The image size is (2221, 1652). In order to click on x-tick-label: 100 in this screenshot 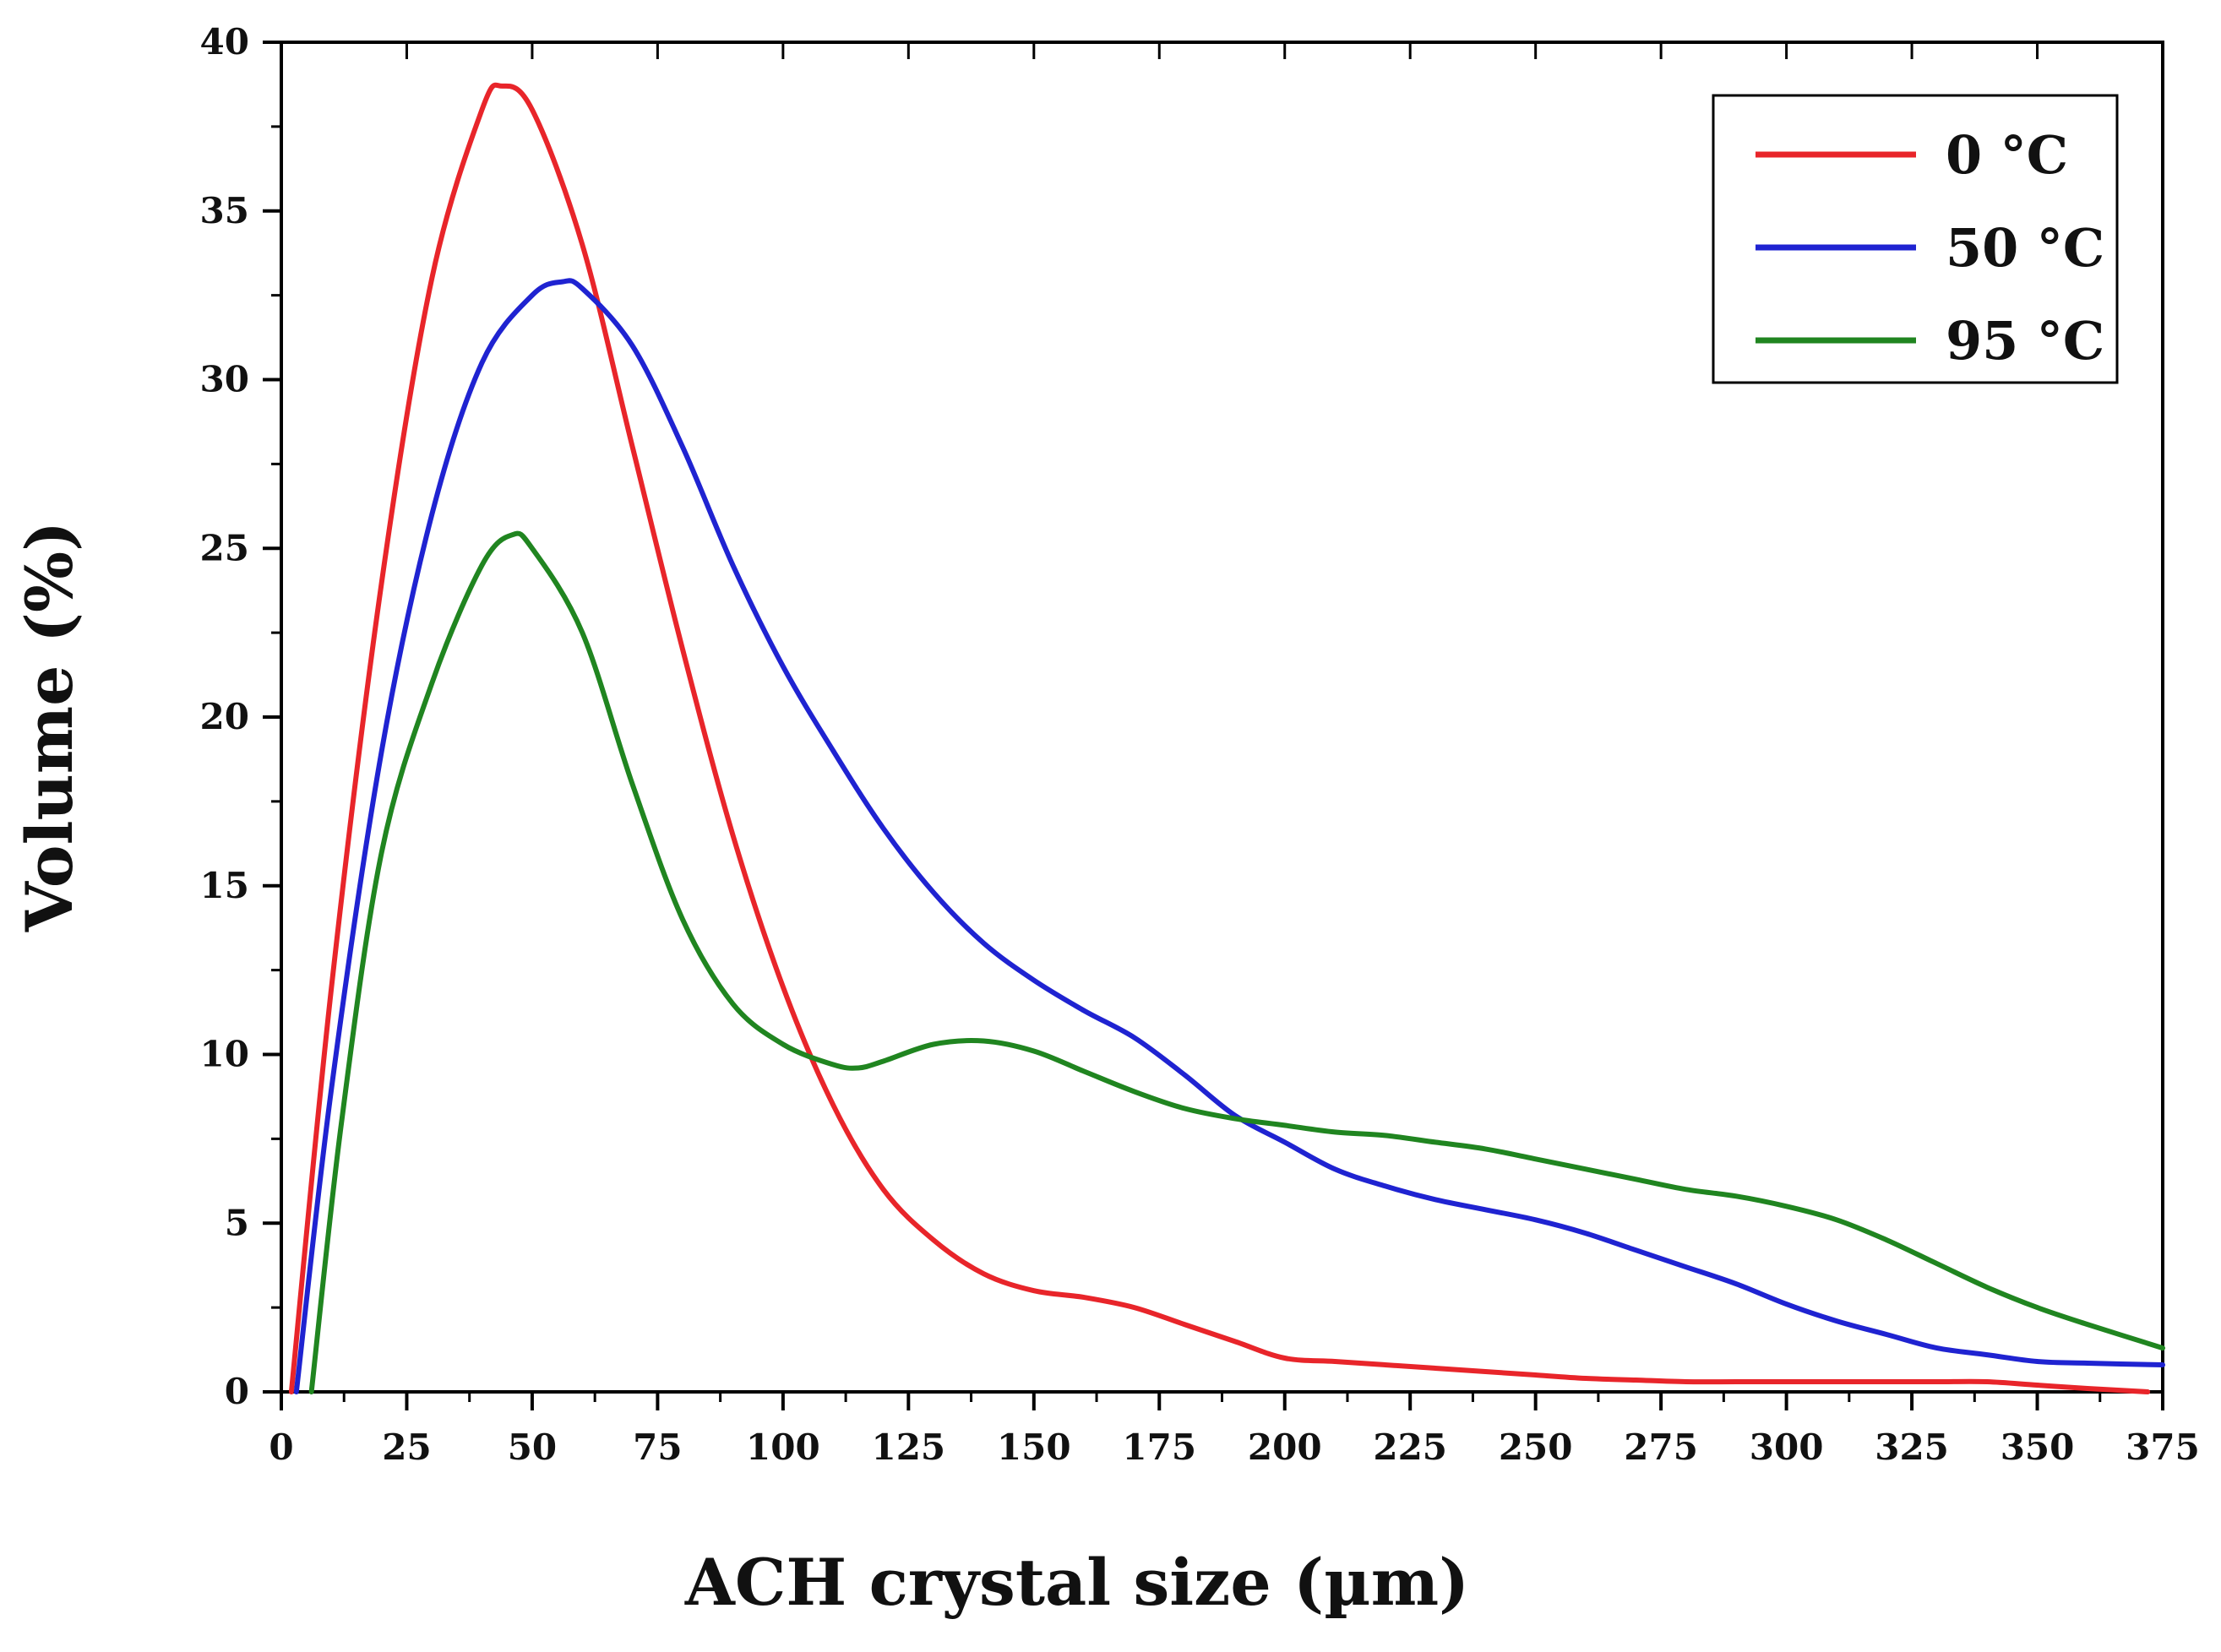, I will do `click(783, 1447)`.